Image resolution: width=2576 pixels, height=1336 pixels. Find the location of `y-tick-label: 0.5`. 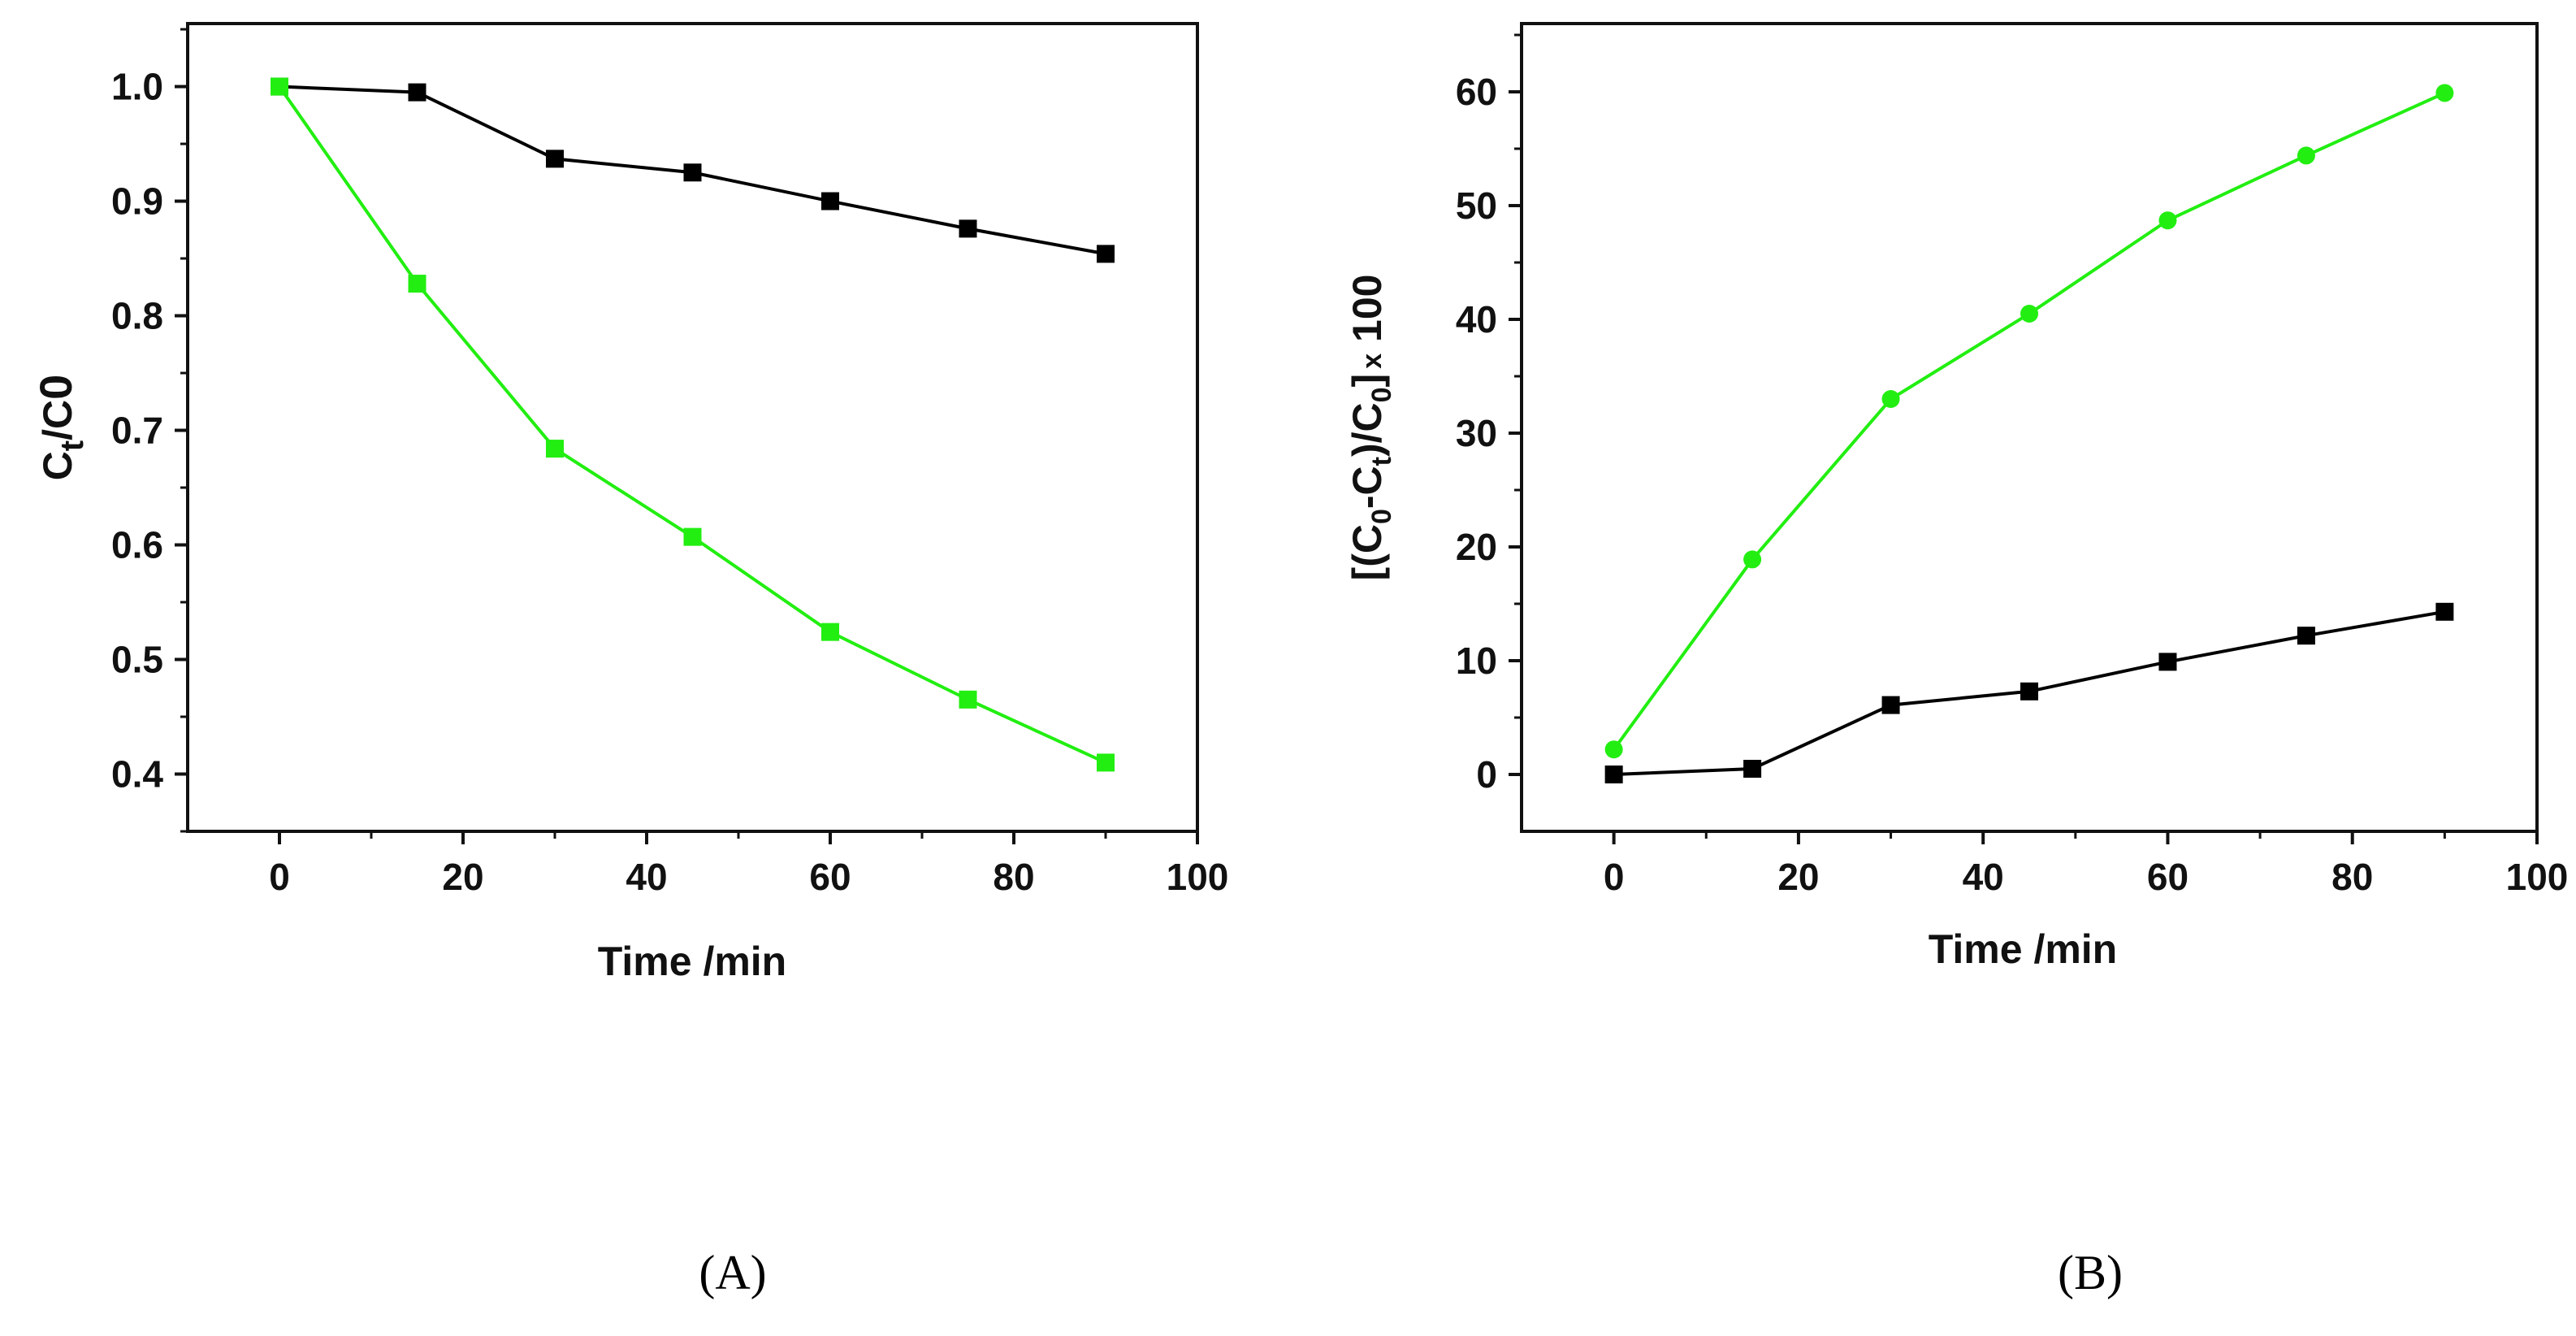

y-tick-label: 0.5 is located at coordinates (137, 660).